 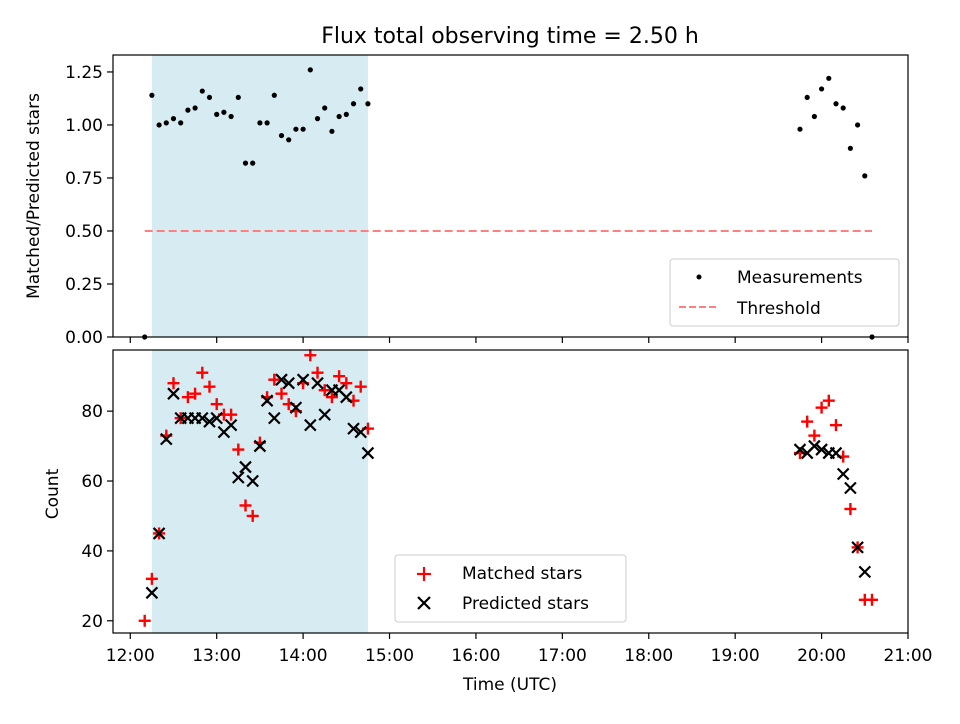 What do you see at coordinates (84, 285) in the screenshot?
I see `y-tick-label: 0.25` at bounding box center [84, 285].